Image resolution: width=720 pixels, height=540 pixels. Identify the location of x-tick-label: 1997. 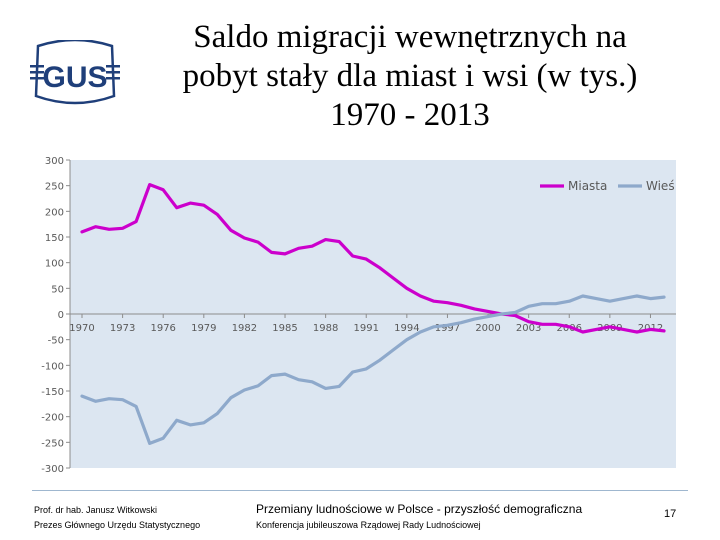
(447, 328).